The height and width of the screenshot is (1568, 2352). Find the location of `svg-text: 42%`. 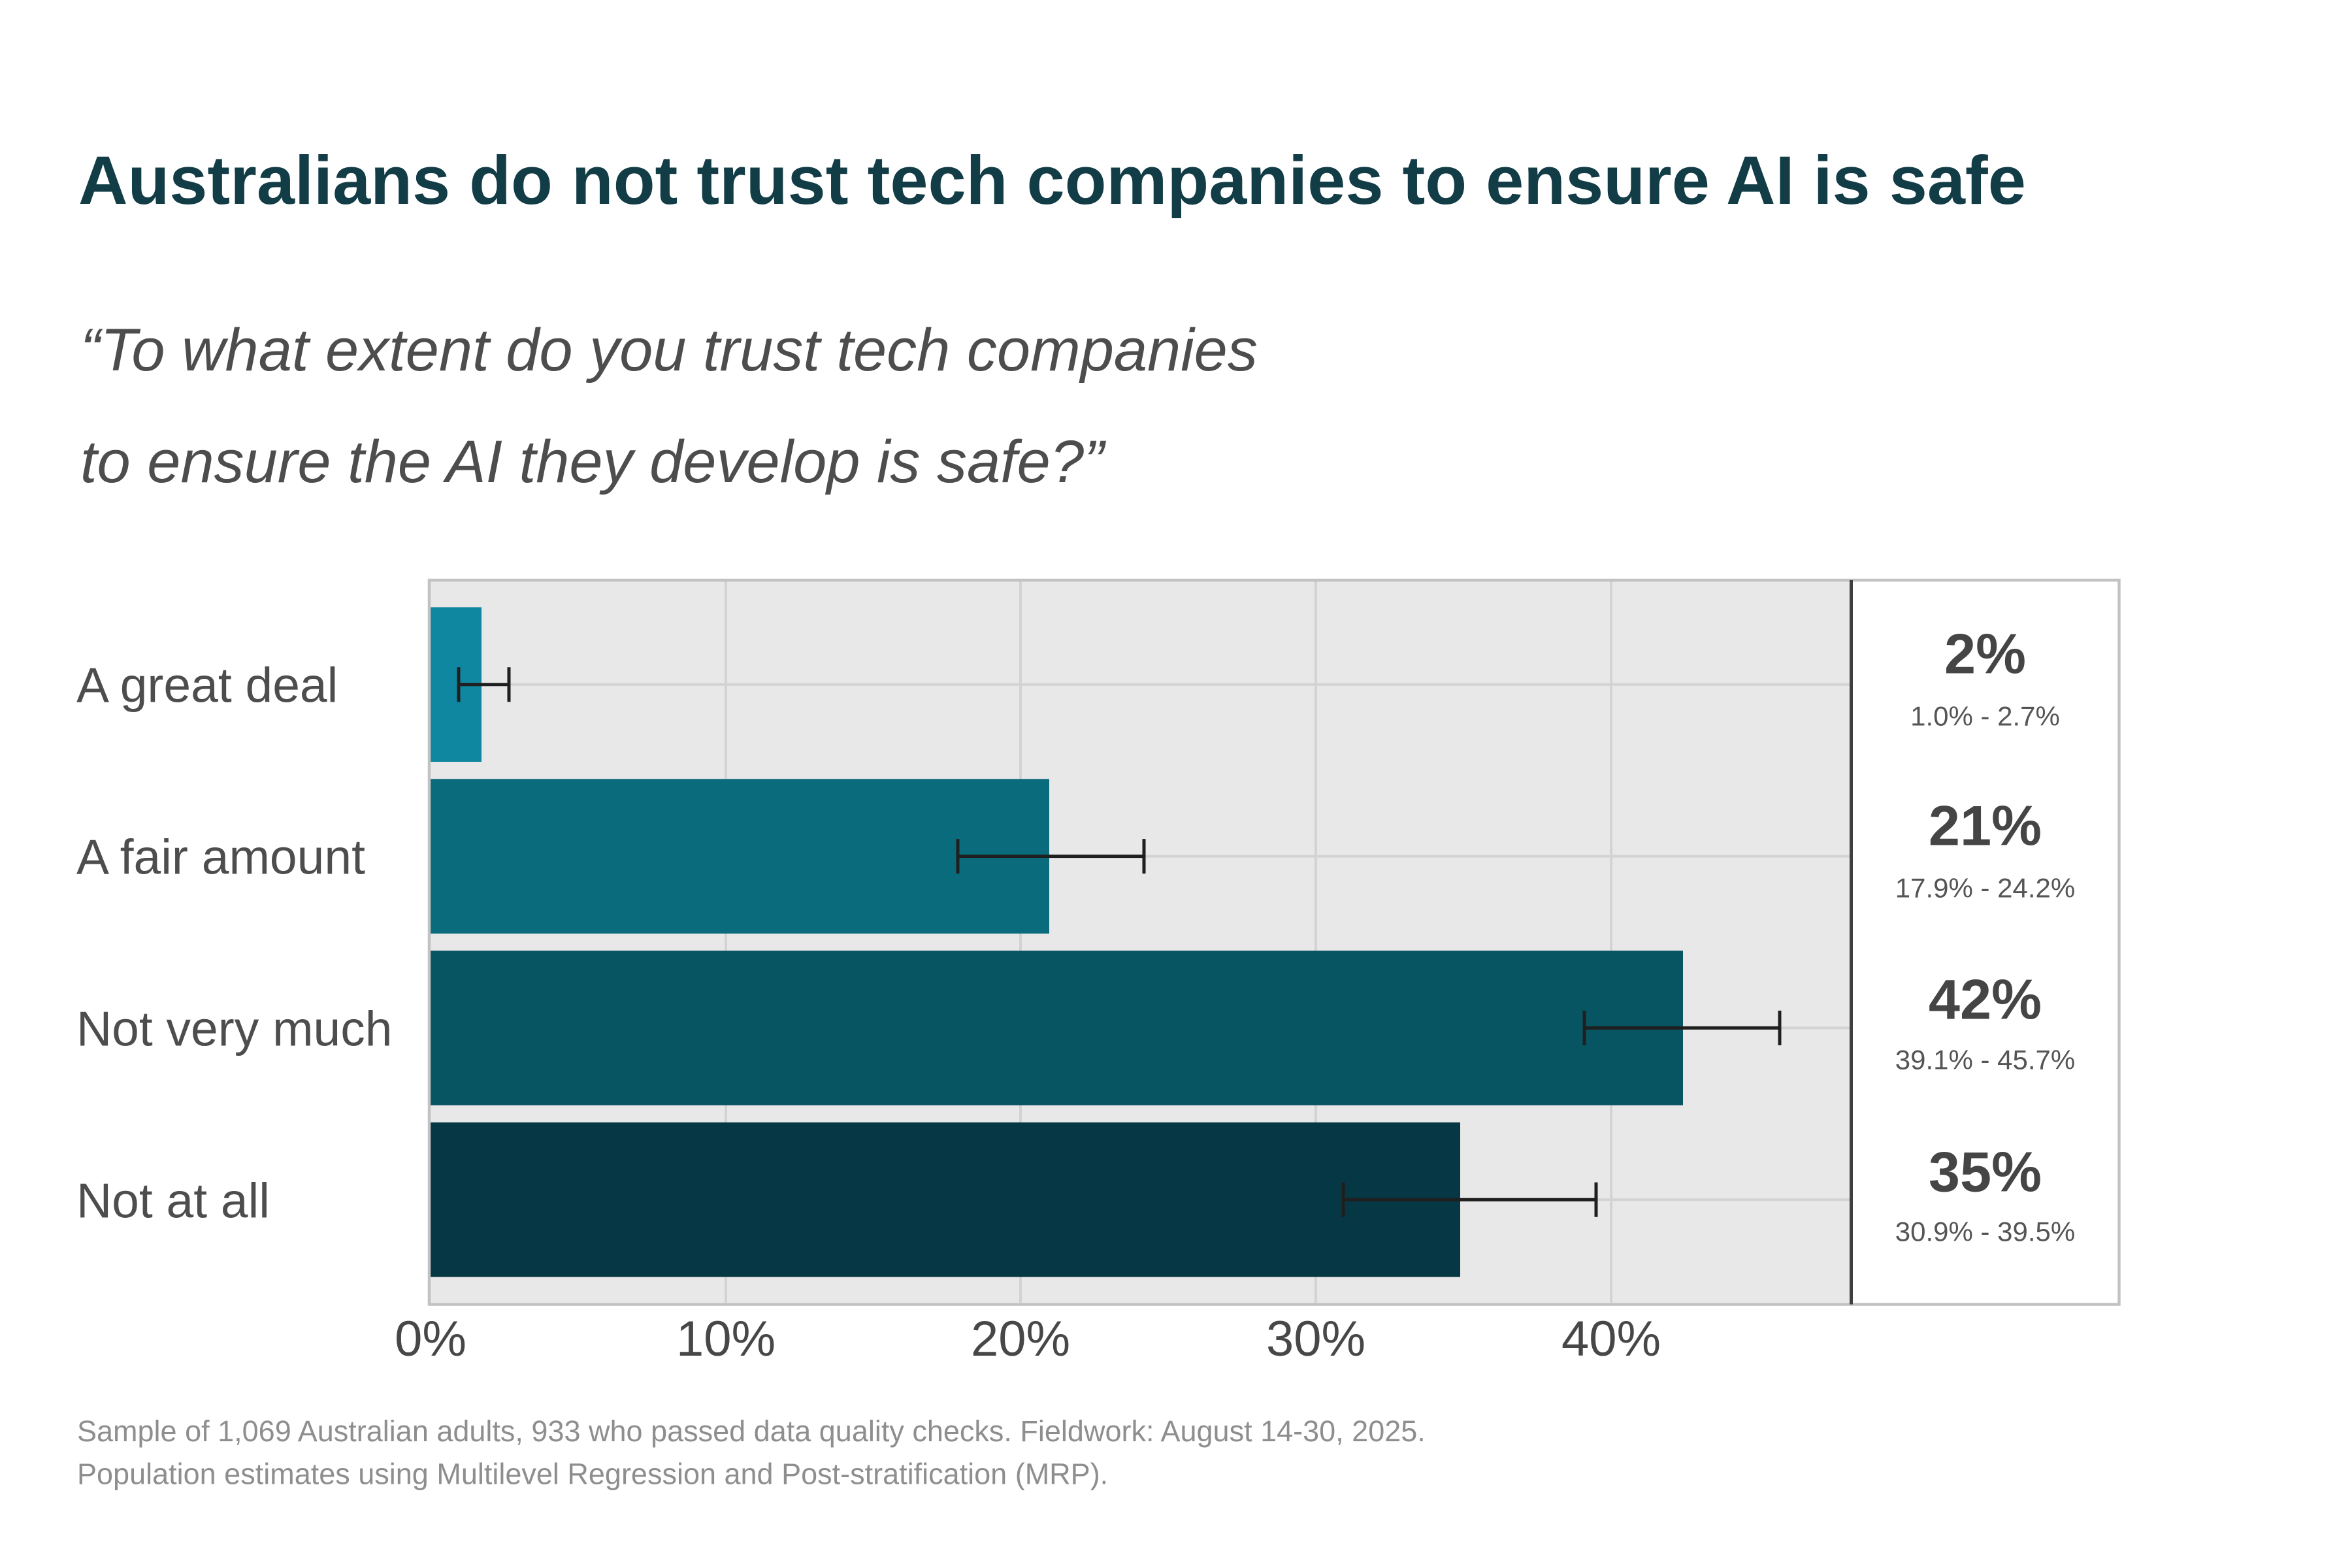

svg-text: 42% is located at coordinates (1985, 999).